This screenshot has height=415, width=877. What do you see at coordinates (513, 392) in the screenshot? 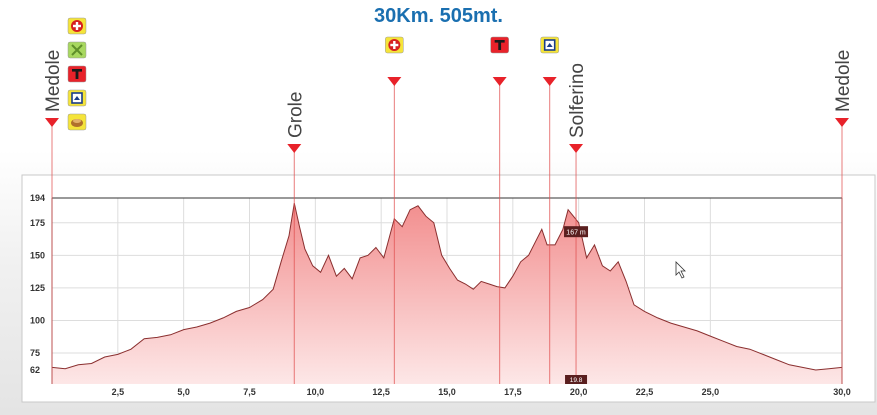
I see `x-tick-label: 17,5` at bounding box center [513, 392].